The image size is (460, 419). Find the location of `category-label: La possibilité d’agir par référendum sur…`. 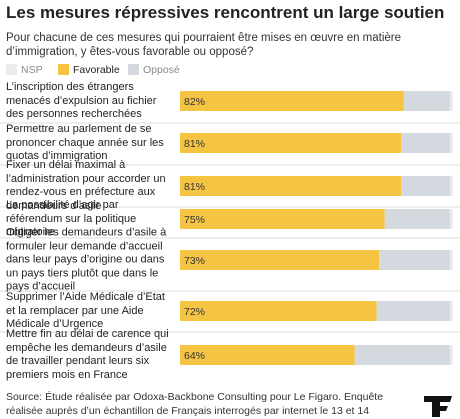

category-label: La possibilité d’agir par référendum sur… is located at coordinates (71, 218).